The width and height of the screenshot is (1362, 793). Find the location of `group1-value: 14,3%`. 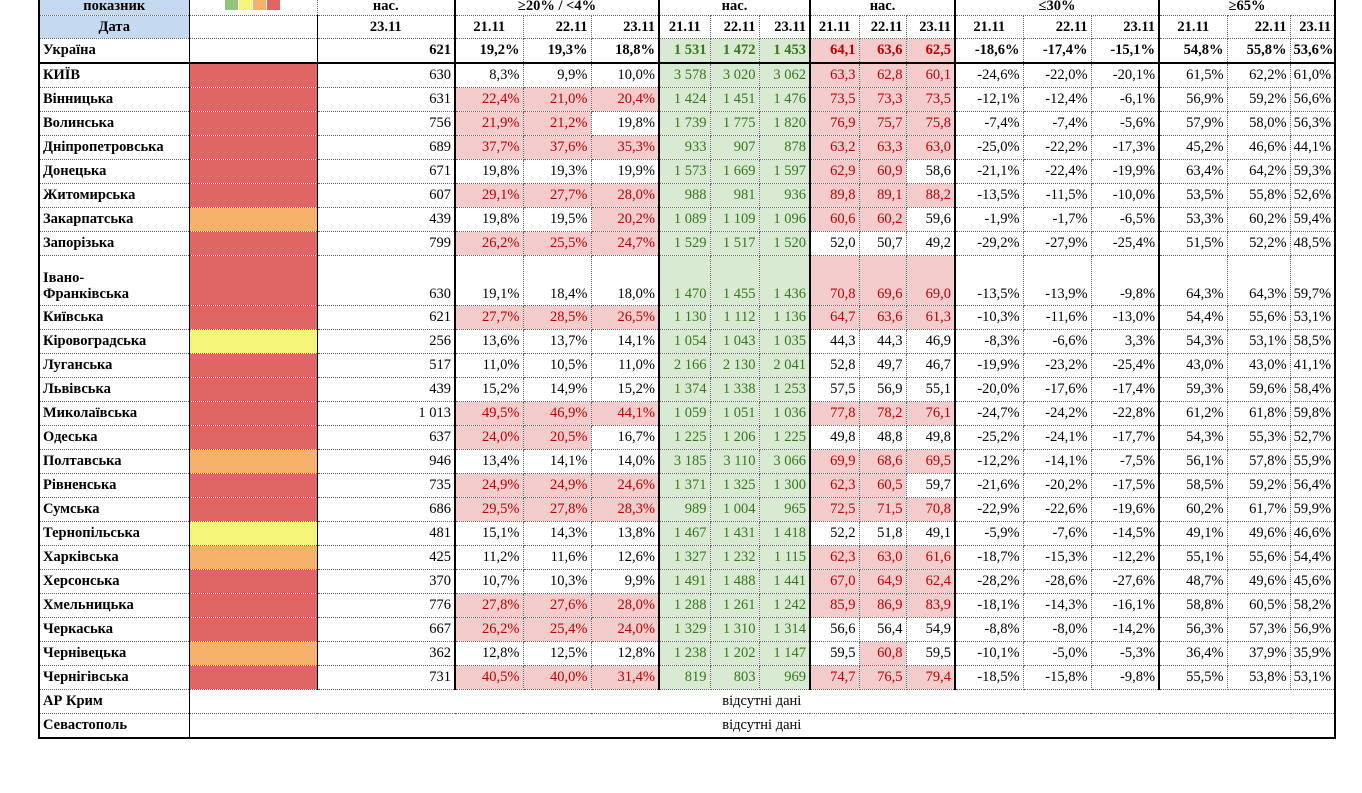

group1-value: 14,3% is located at coordinates (557, 533).